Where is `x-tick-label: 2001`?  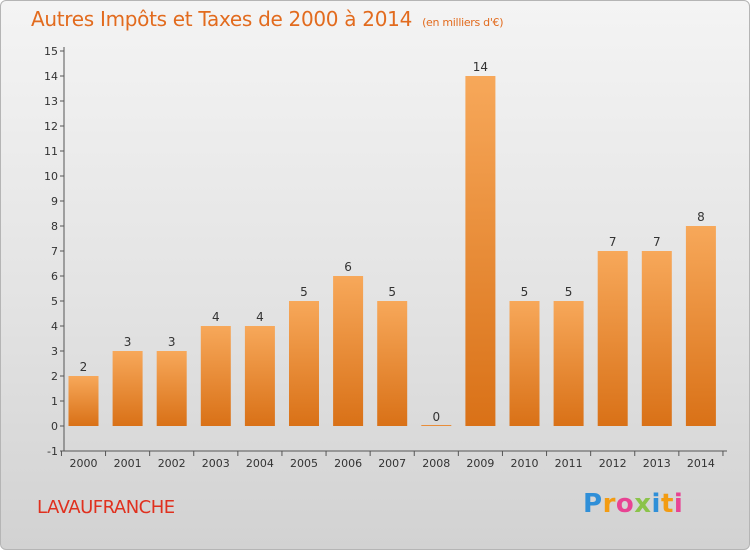 x-tick-label: 2001 is located at coordinates (128, 463).